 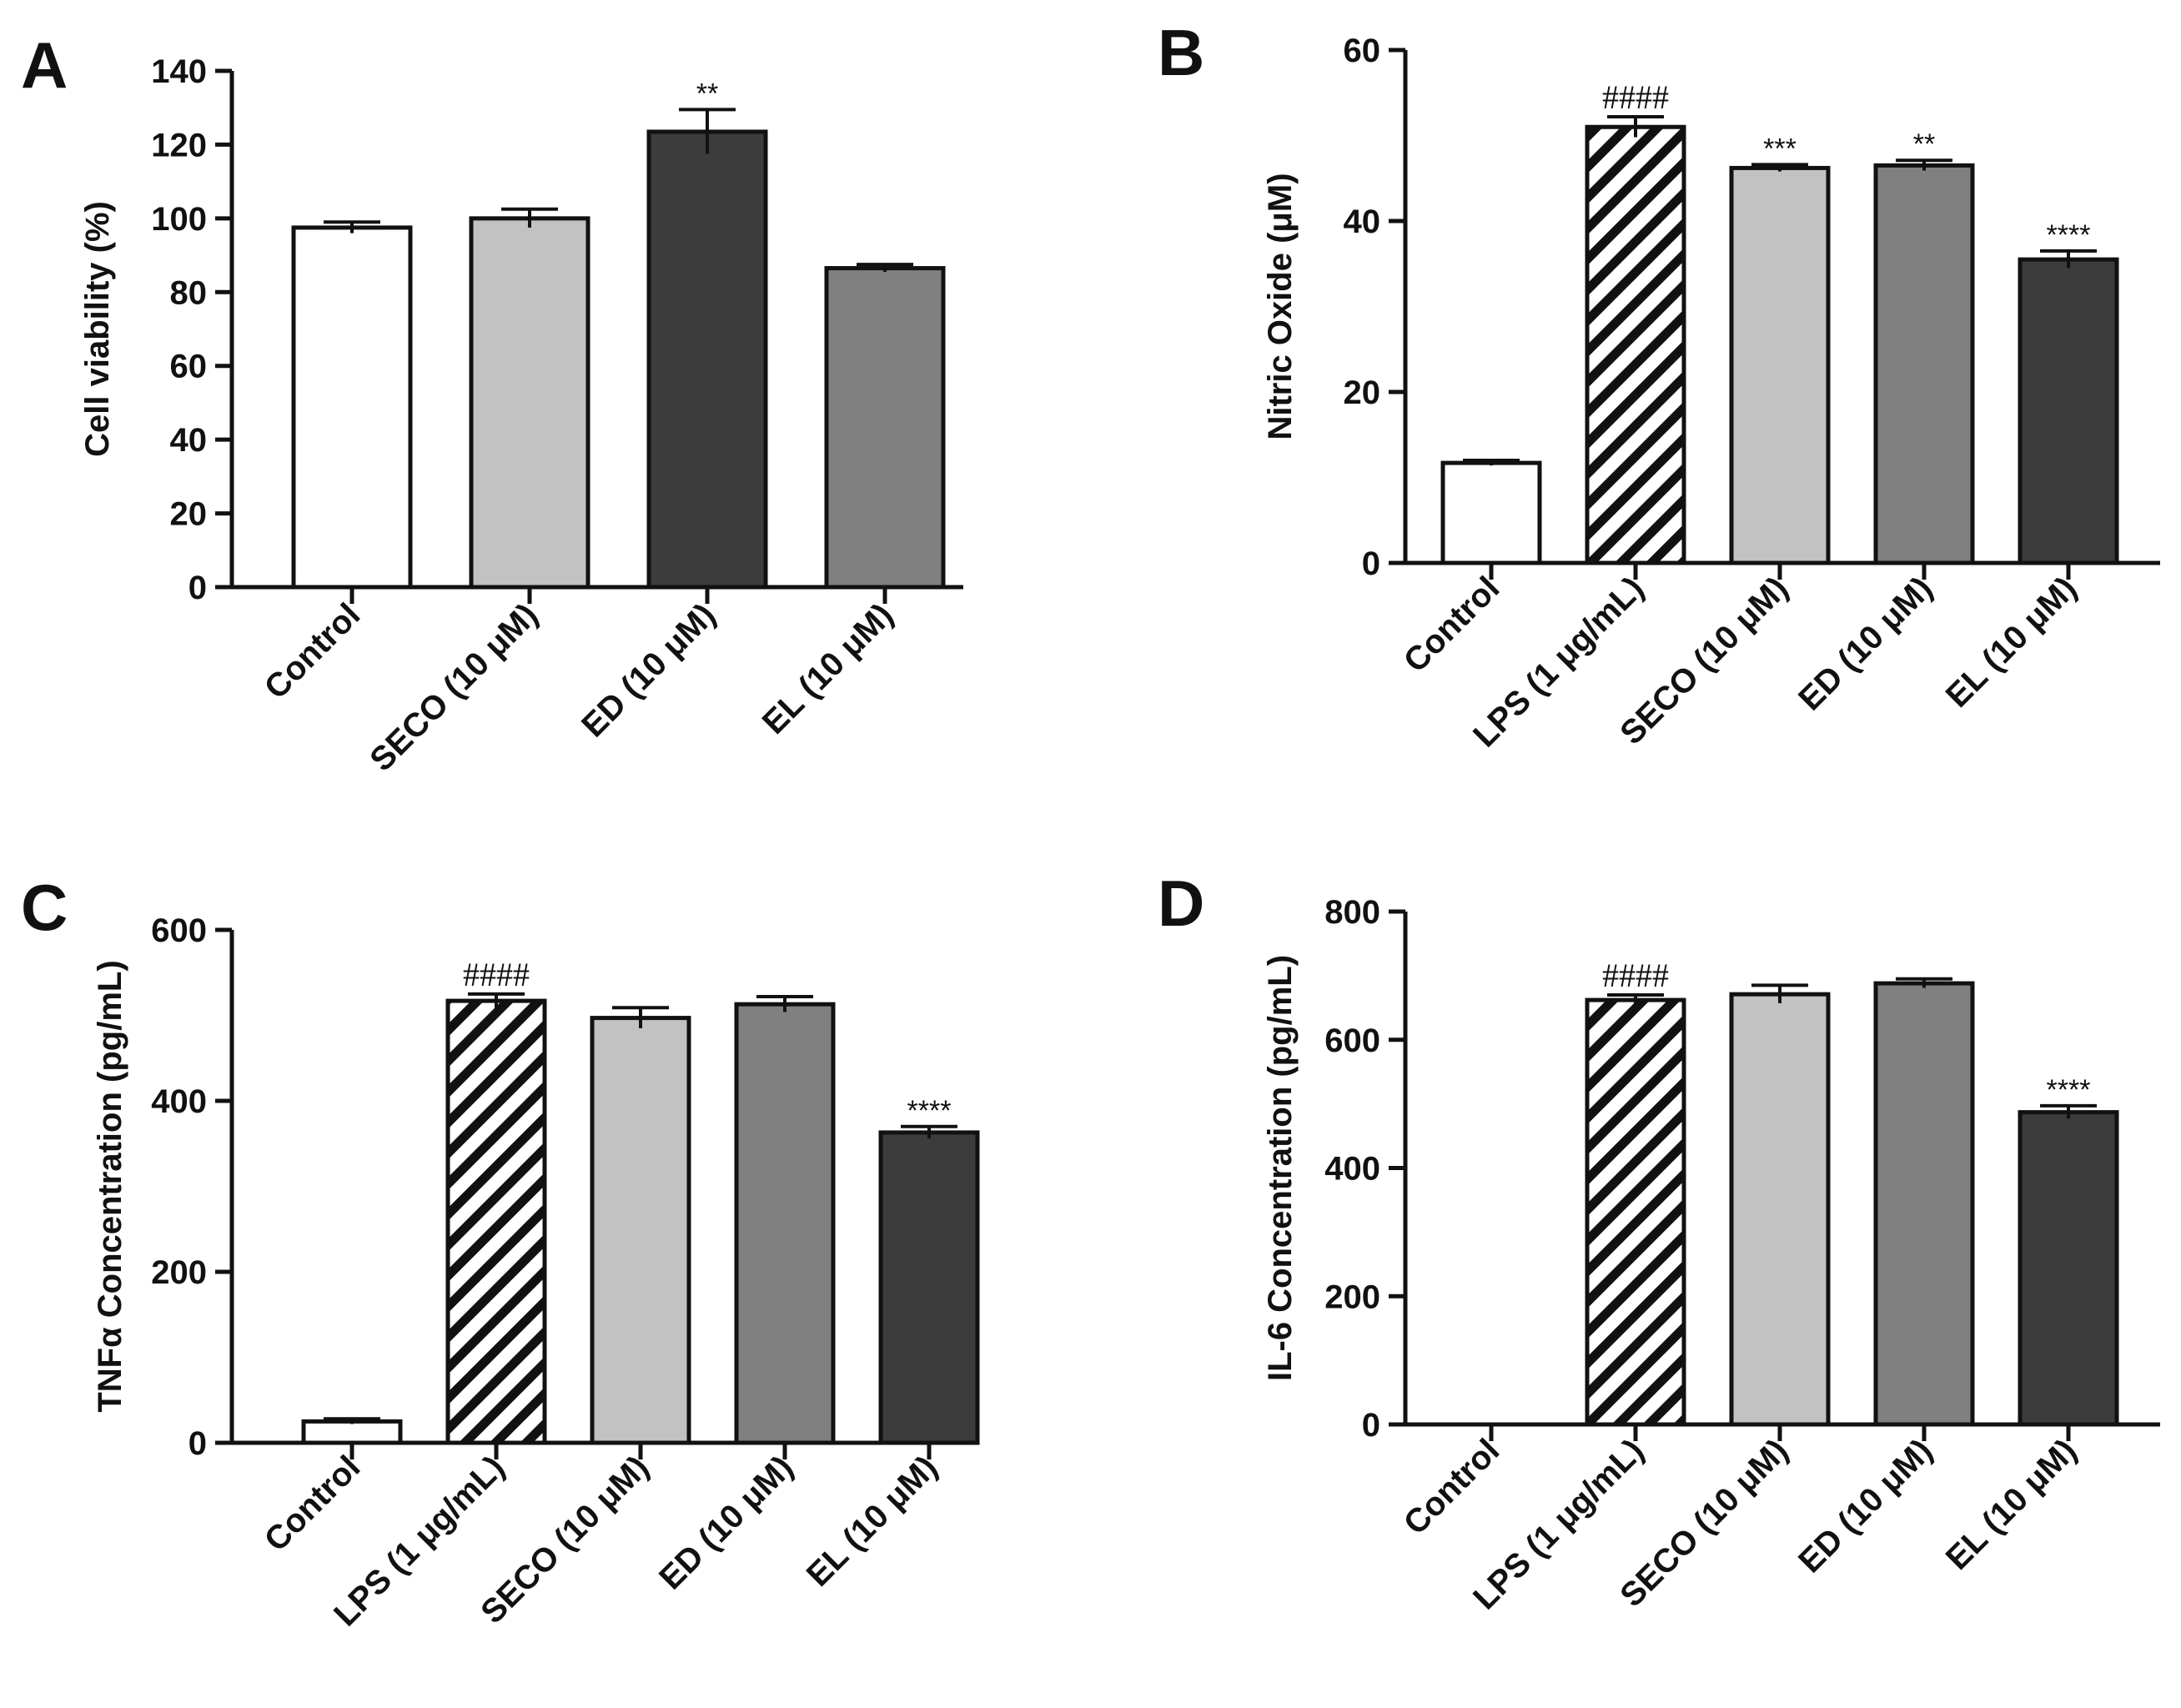 I want to click on y-axis-title: IL-6 Concentration (pg/mL), so click(x=1281, y=1168).